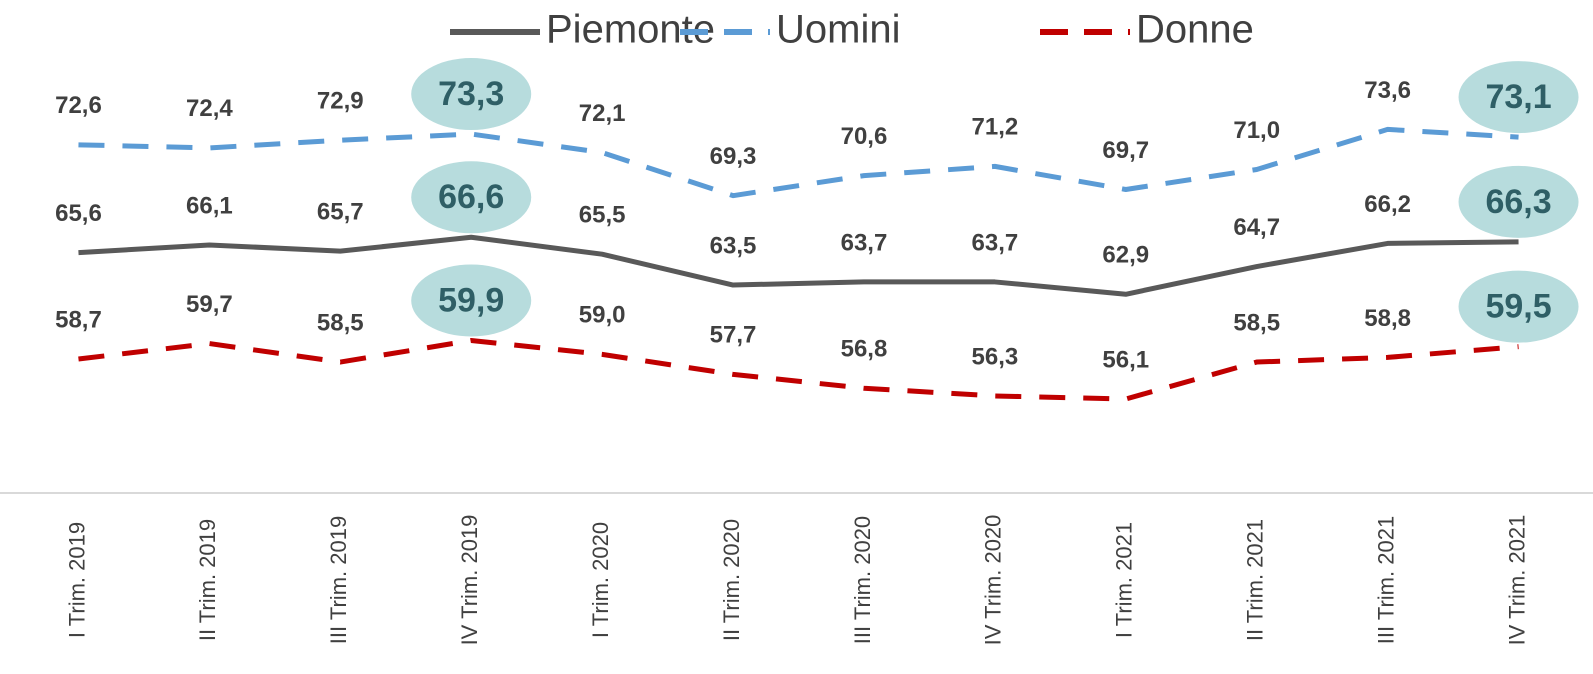  Describe the element at coordinates (209, 108) in the screenshot. I see `data-label: 72,4` at that location.